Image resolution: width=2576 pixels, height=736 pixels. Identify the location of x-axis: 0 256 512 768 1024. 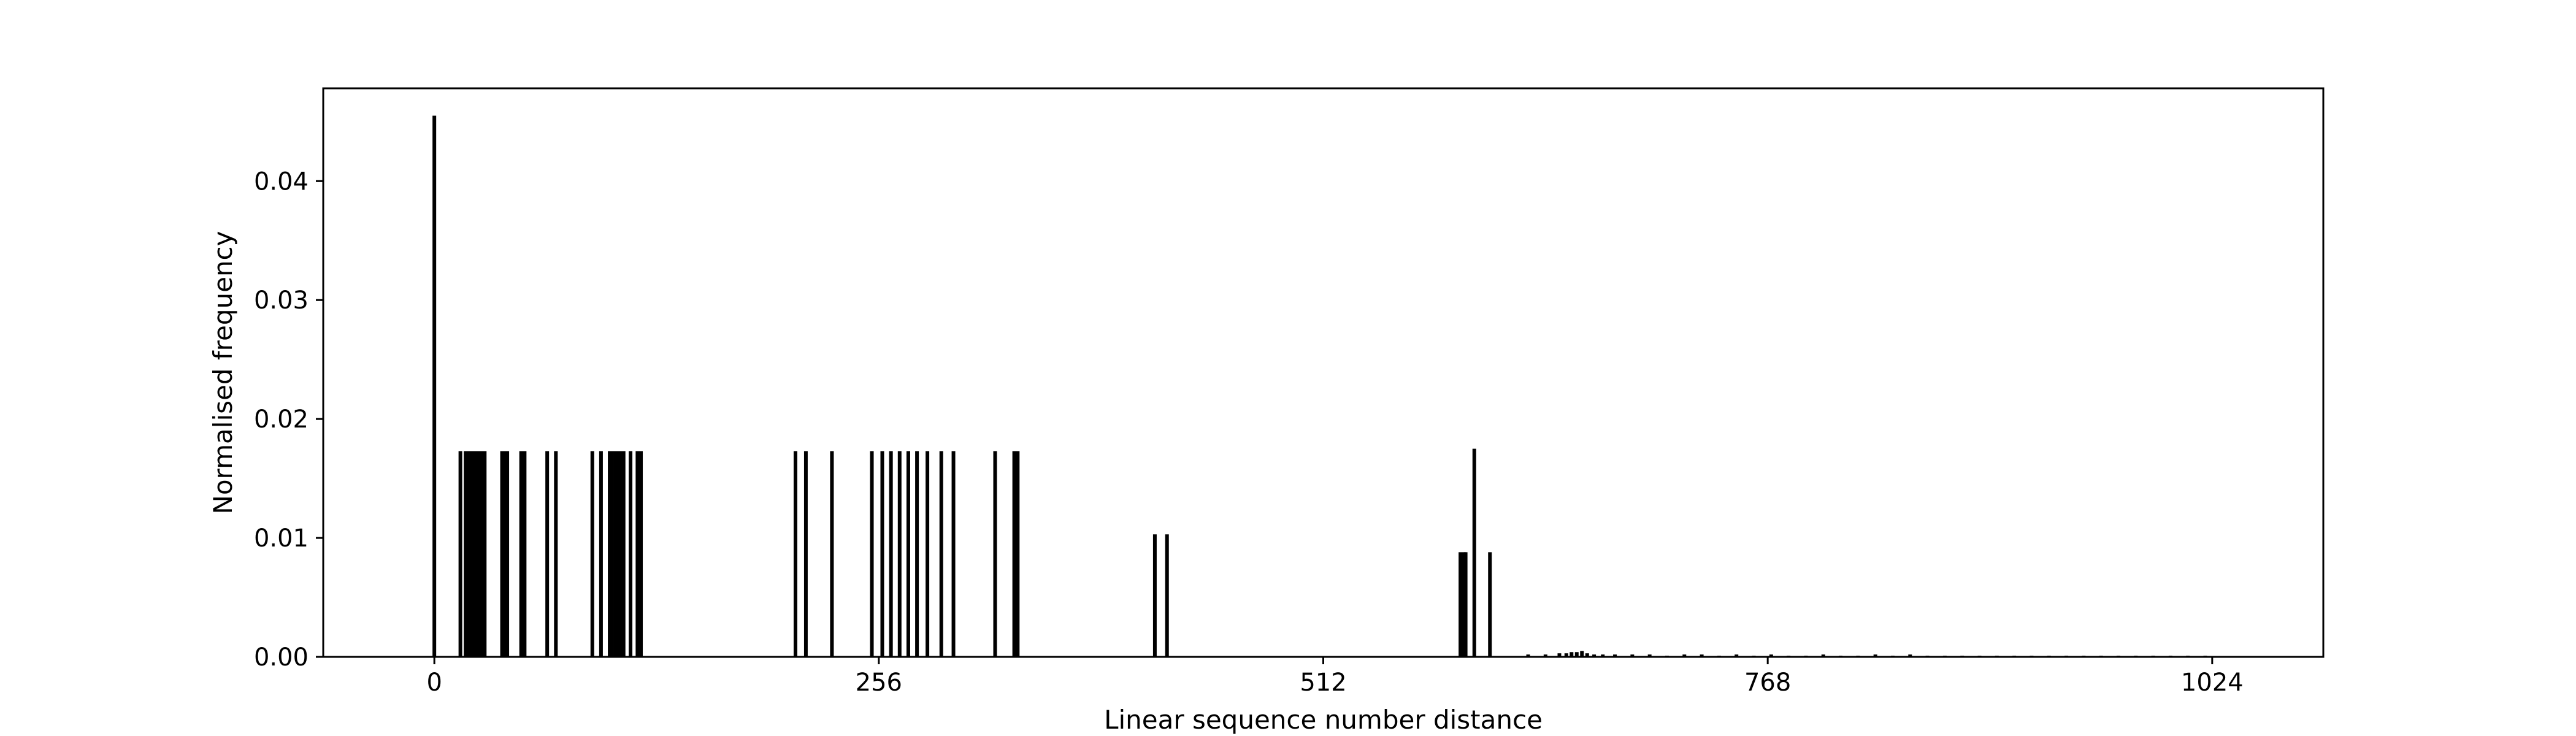
(1335, 677).